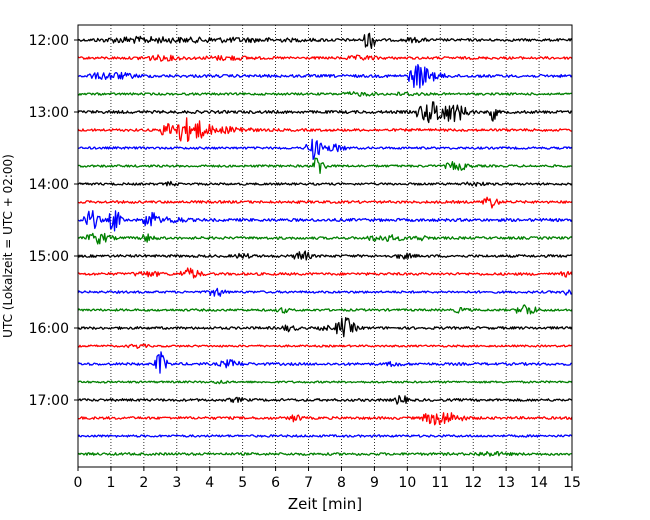  What do you see at coordinates (275, 483) in the screenshot?
I see `x-tick-label: 6` at bounding box center [275, 483].